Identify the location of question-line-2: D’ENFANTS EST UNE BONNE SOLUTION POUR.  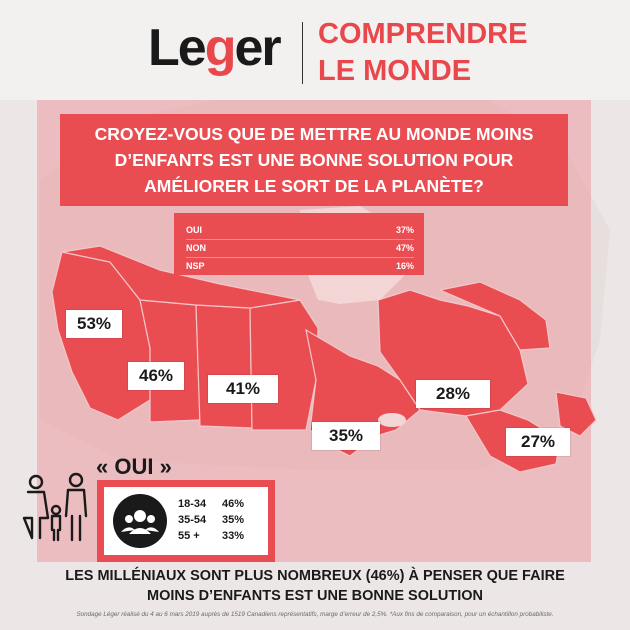
(314, 160).